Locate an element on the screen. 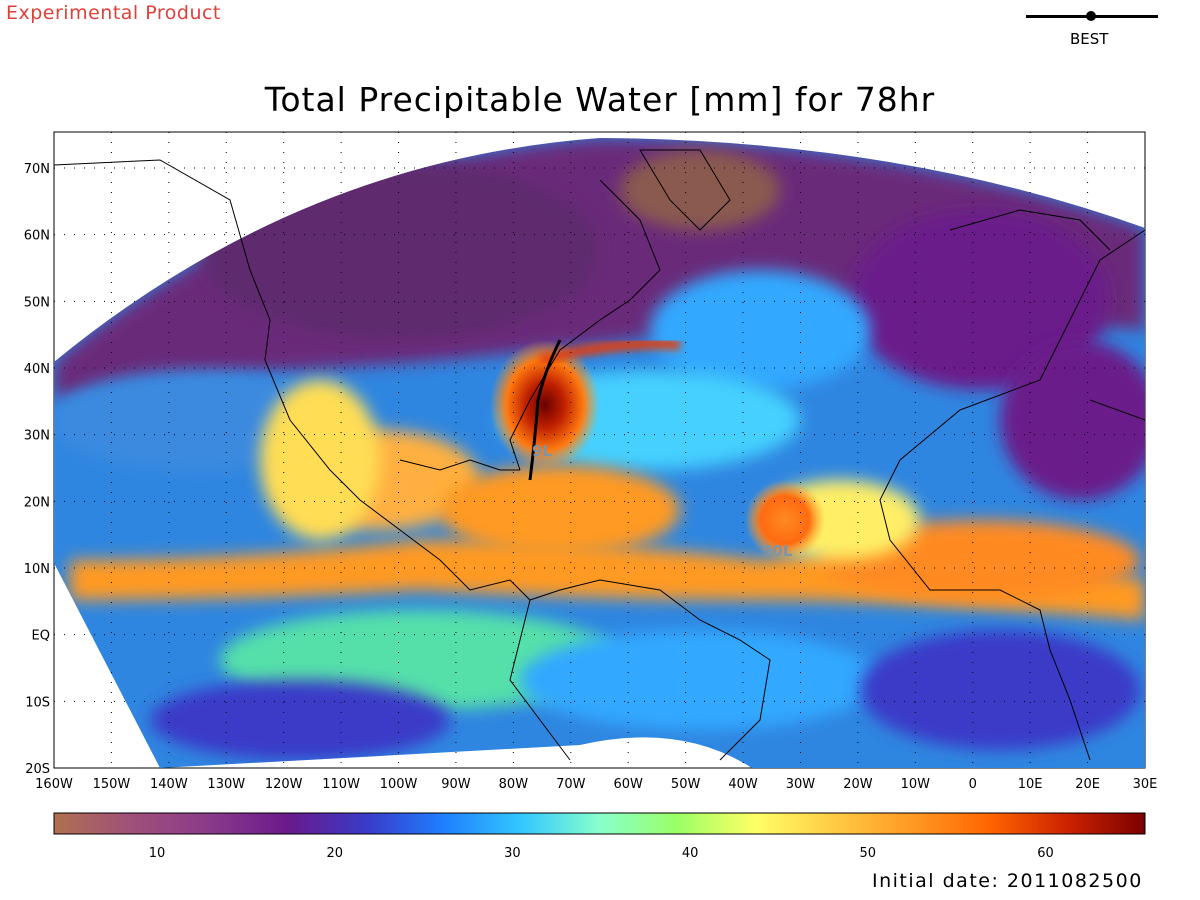 The image size is (1200, 900). lon-tick-label: 160W is located at coordinates (54, 784).